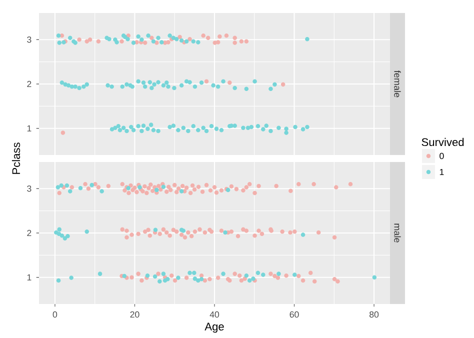  I want to click on text: female, so click(397, 84).